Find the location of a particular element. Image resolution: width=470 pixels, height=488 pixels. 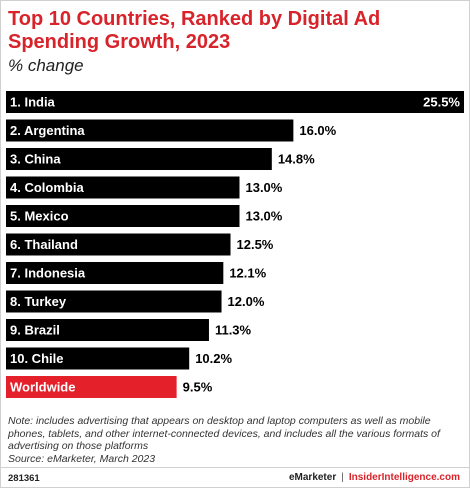

category-label: 6. Thailand is located at coordinates (44, 244).